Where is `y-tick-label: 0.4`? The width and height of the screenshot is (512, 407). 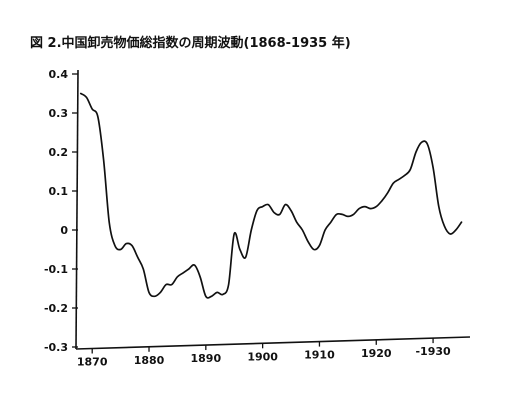 y-tick-label: 0.4 is located at coordinates (59, 74).